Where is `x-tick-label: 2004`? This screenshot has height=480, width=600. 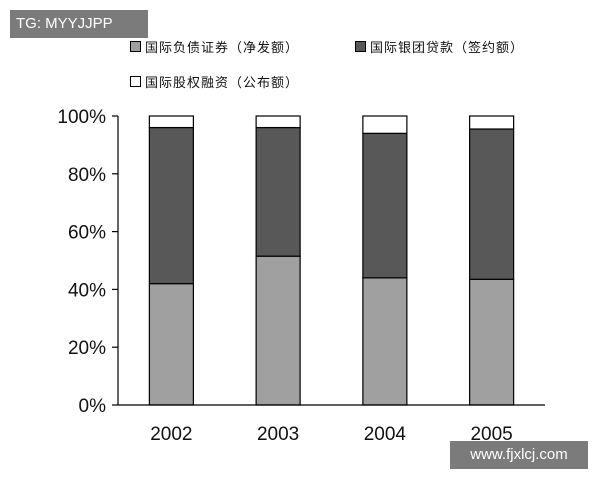 x-tick-label: 2004 is located at coordinates (385, 434).